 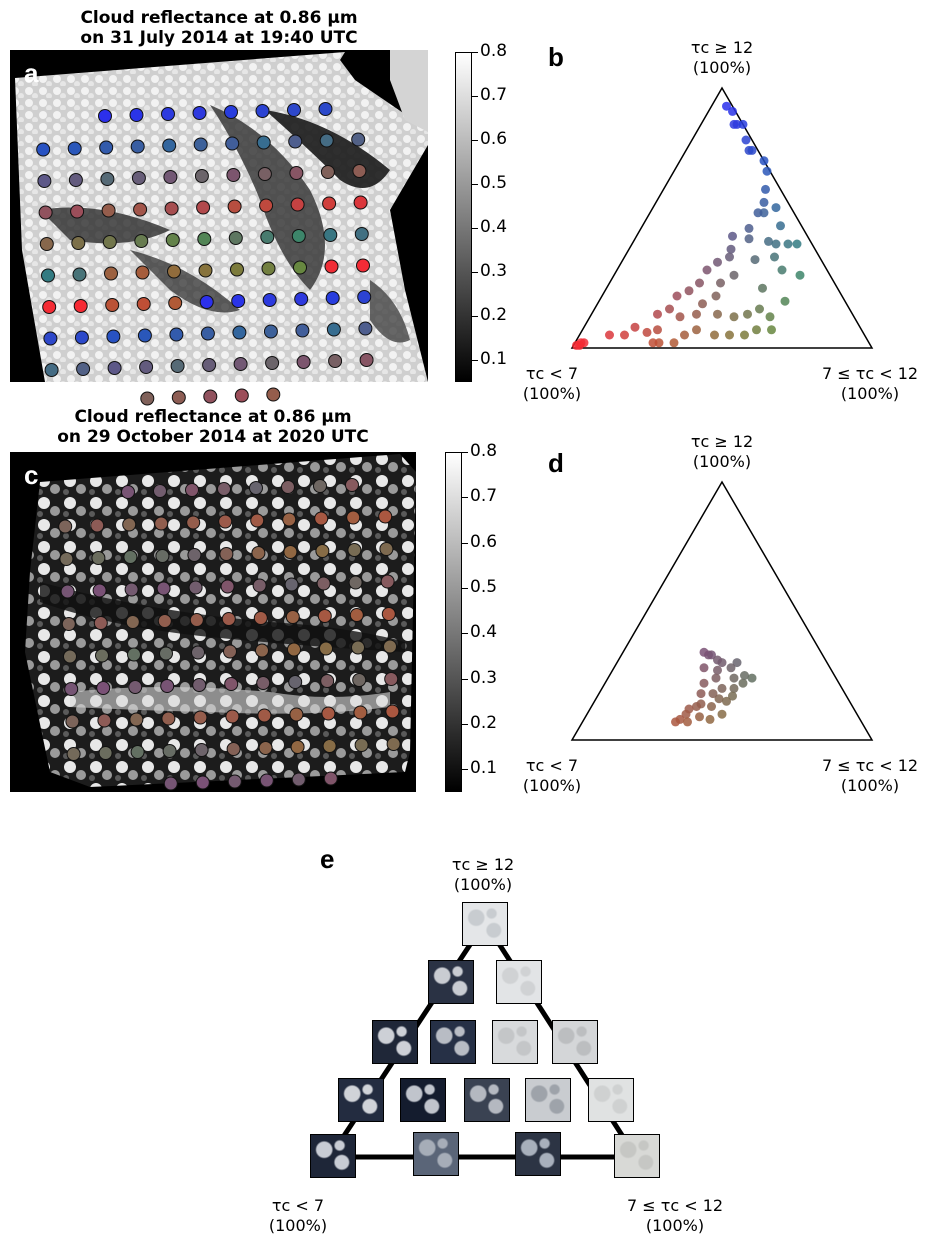 What do you see at coordinates (484, 677) in the screenshot?
I see `colorbar-tick-label: 0.3` at bounding box center [484, 677].